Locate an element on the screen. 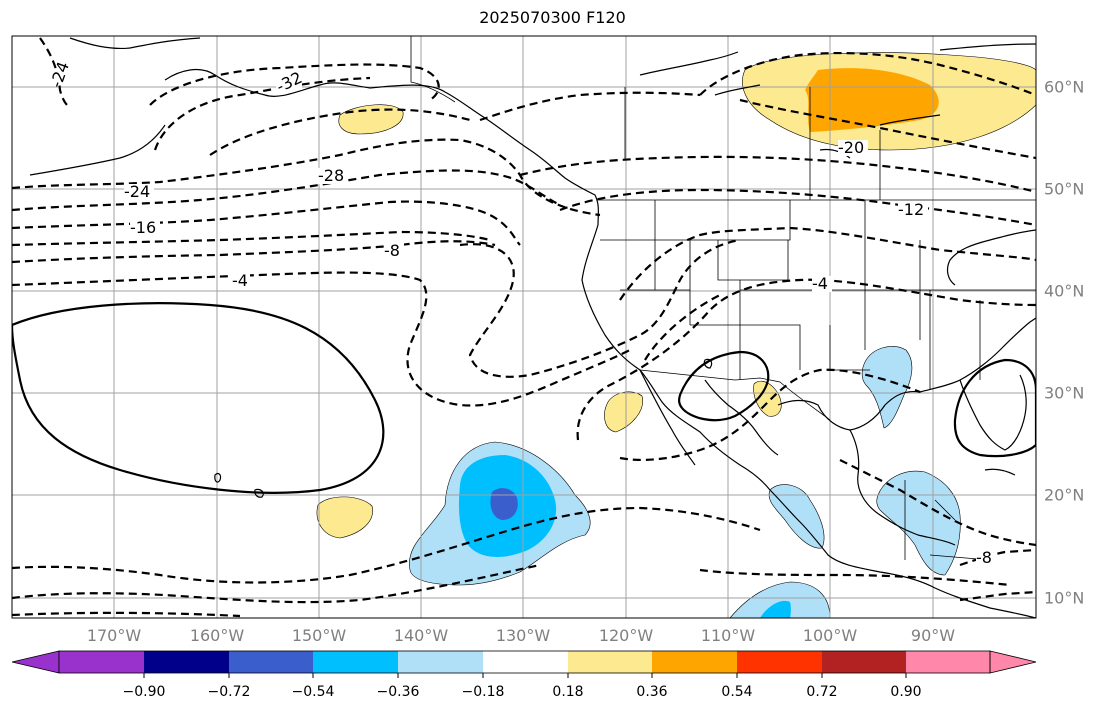 The image size is (1105, 712). lon-label: 100°W is located at coordinates (830, 635).